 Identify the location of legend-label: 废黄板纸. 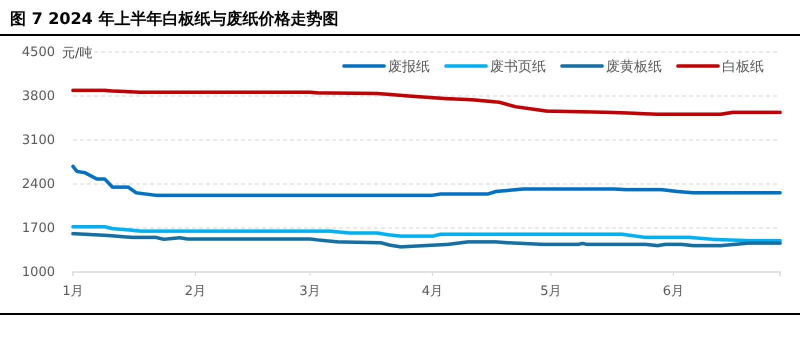
(634, 67).